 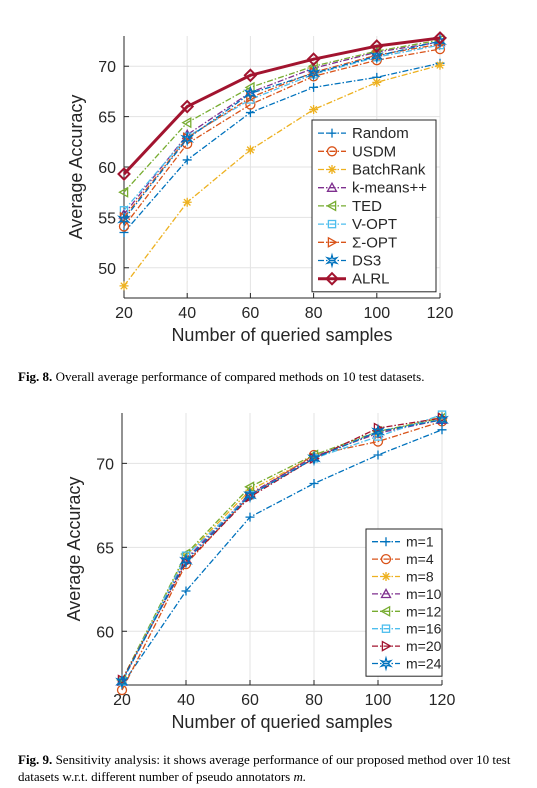 What do you see at coordinates (332, 133) in the screenshot?
I see `fig8-legend-marker-random` at bounding box center [332, 133].